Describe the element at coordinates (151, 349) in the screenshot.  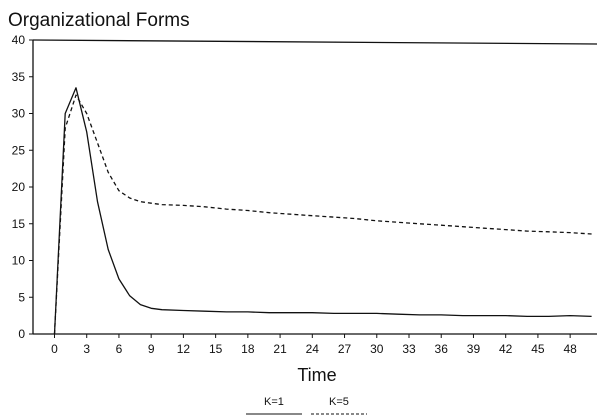
I see `x-tick-label: 9` at that location.